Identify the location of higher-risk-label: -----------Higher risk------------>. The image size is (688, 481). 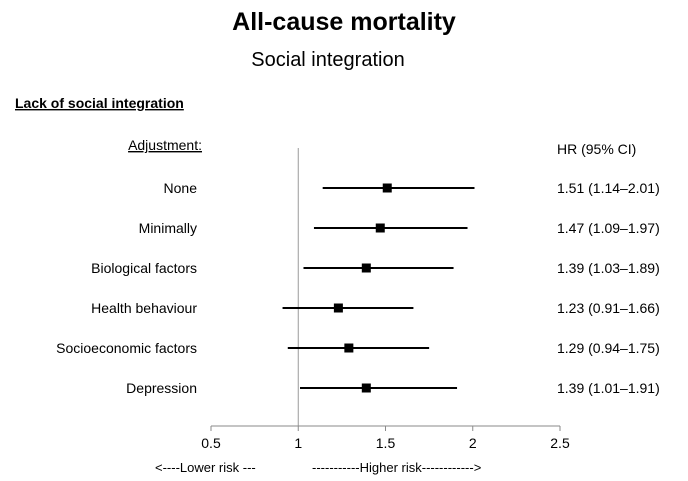
(396, 467).